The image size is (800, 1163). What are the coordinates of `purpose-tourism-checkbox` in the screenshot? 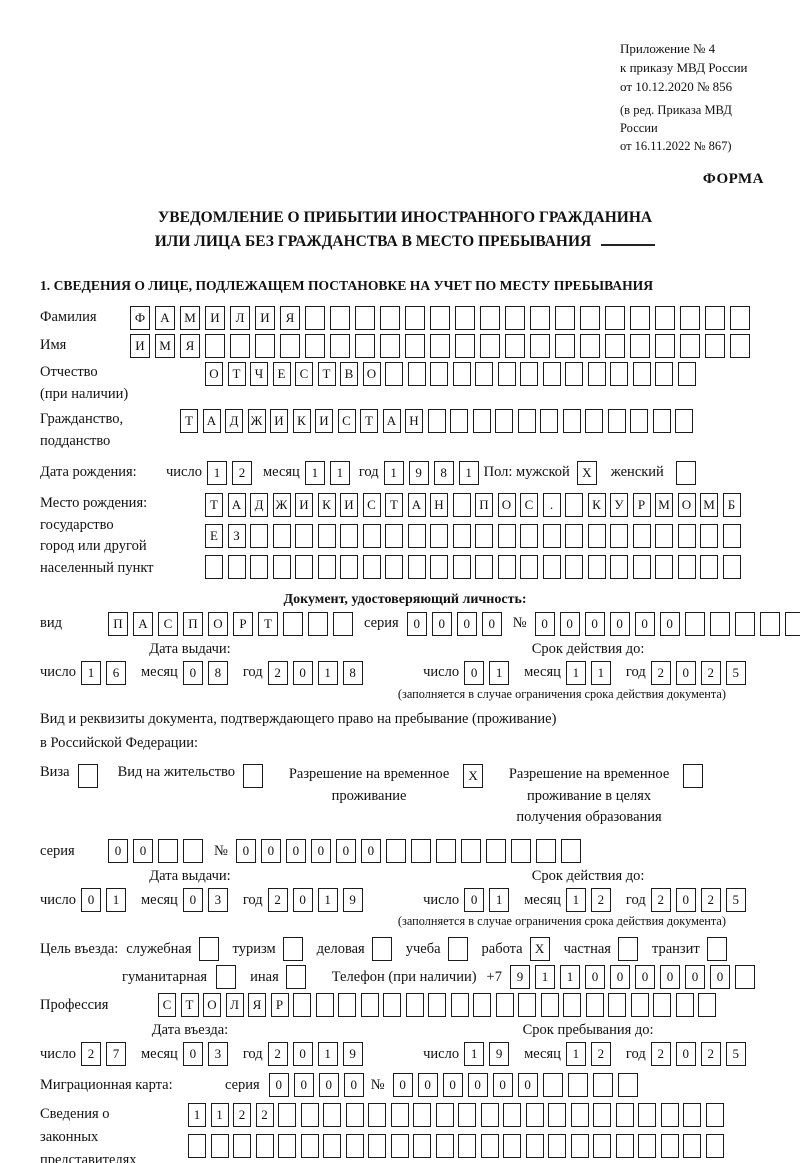 It's located at (292, 949).